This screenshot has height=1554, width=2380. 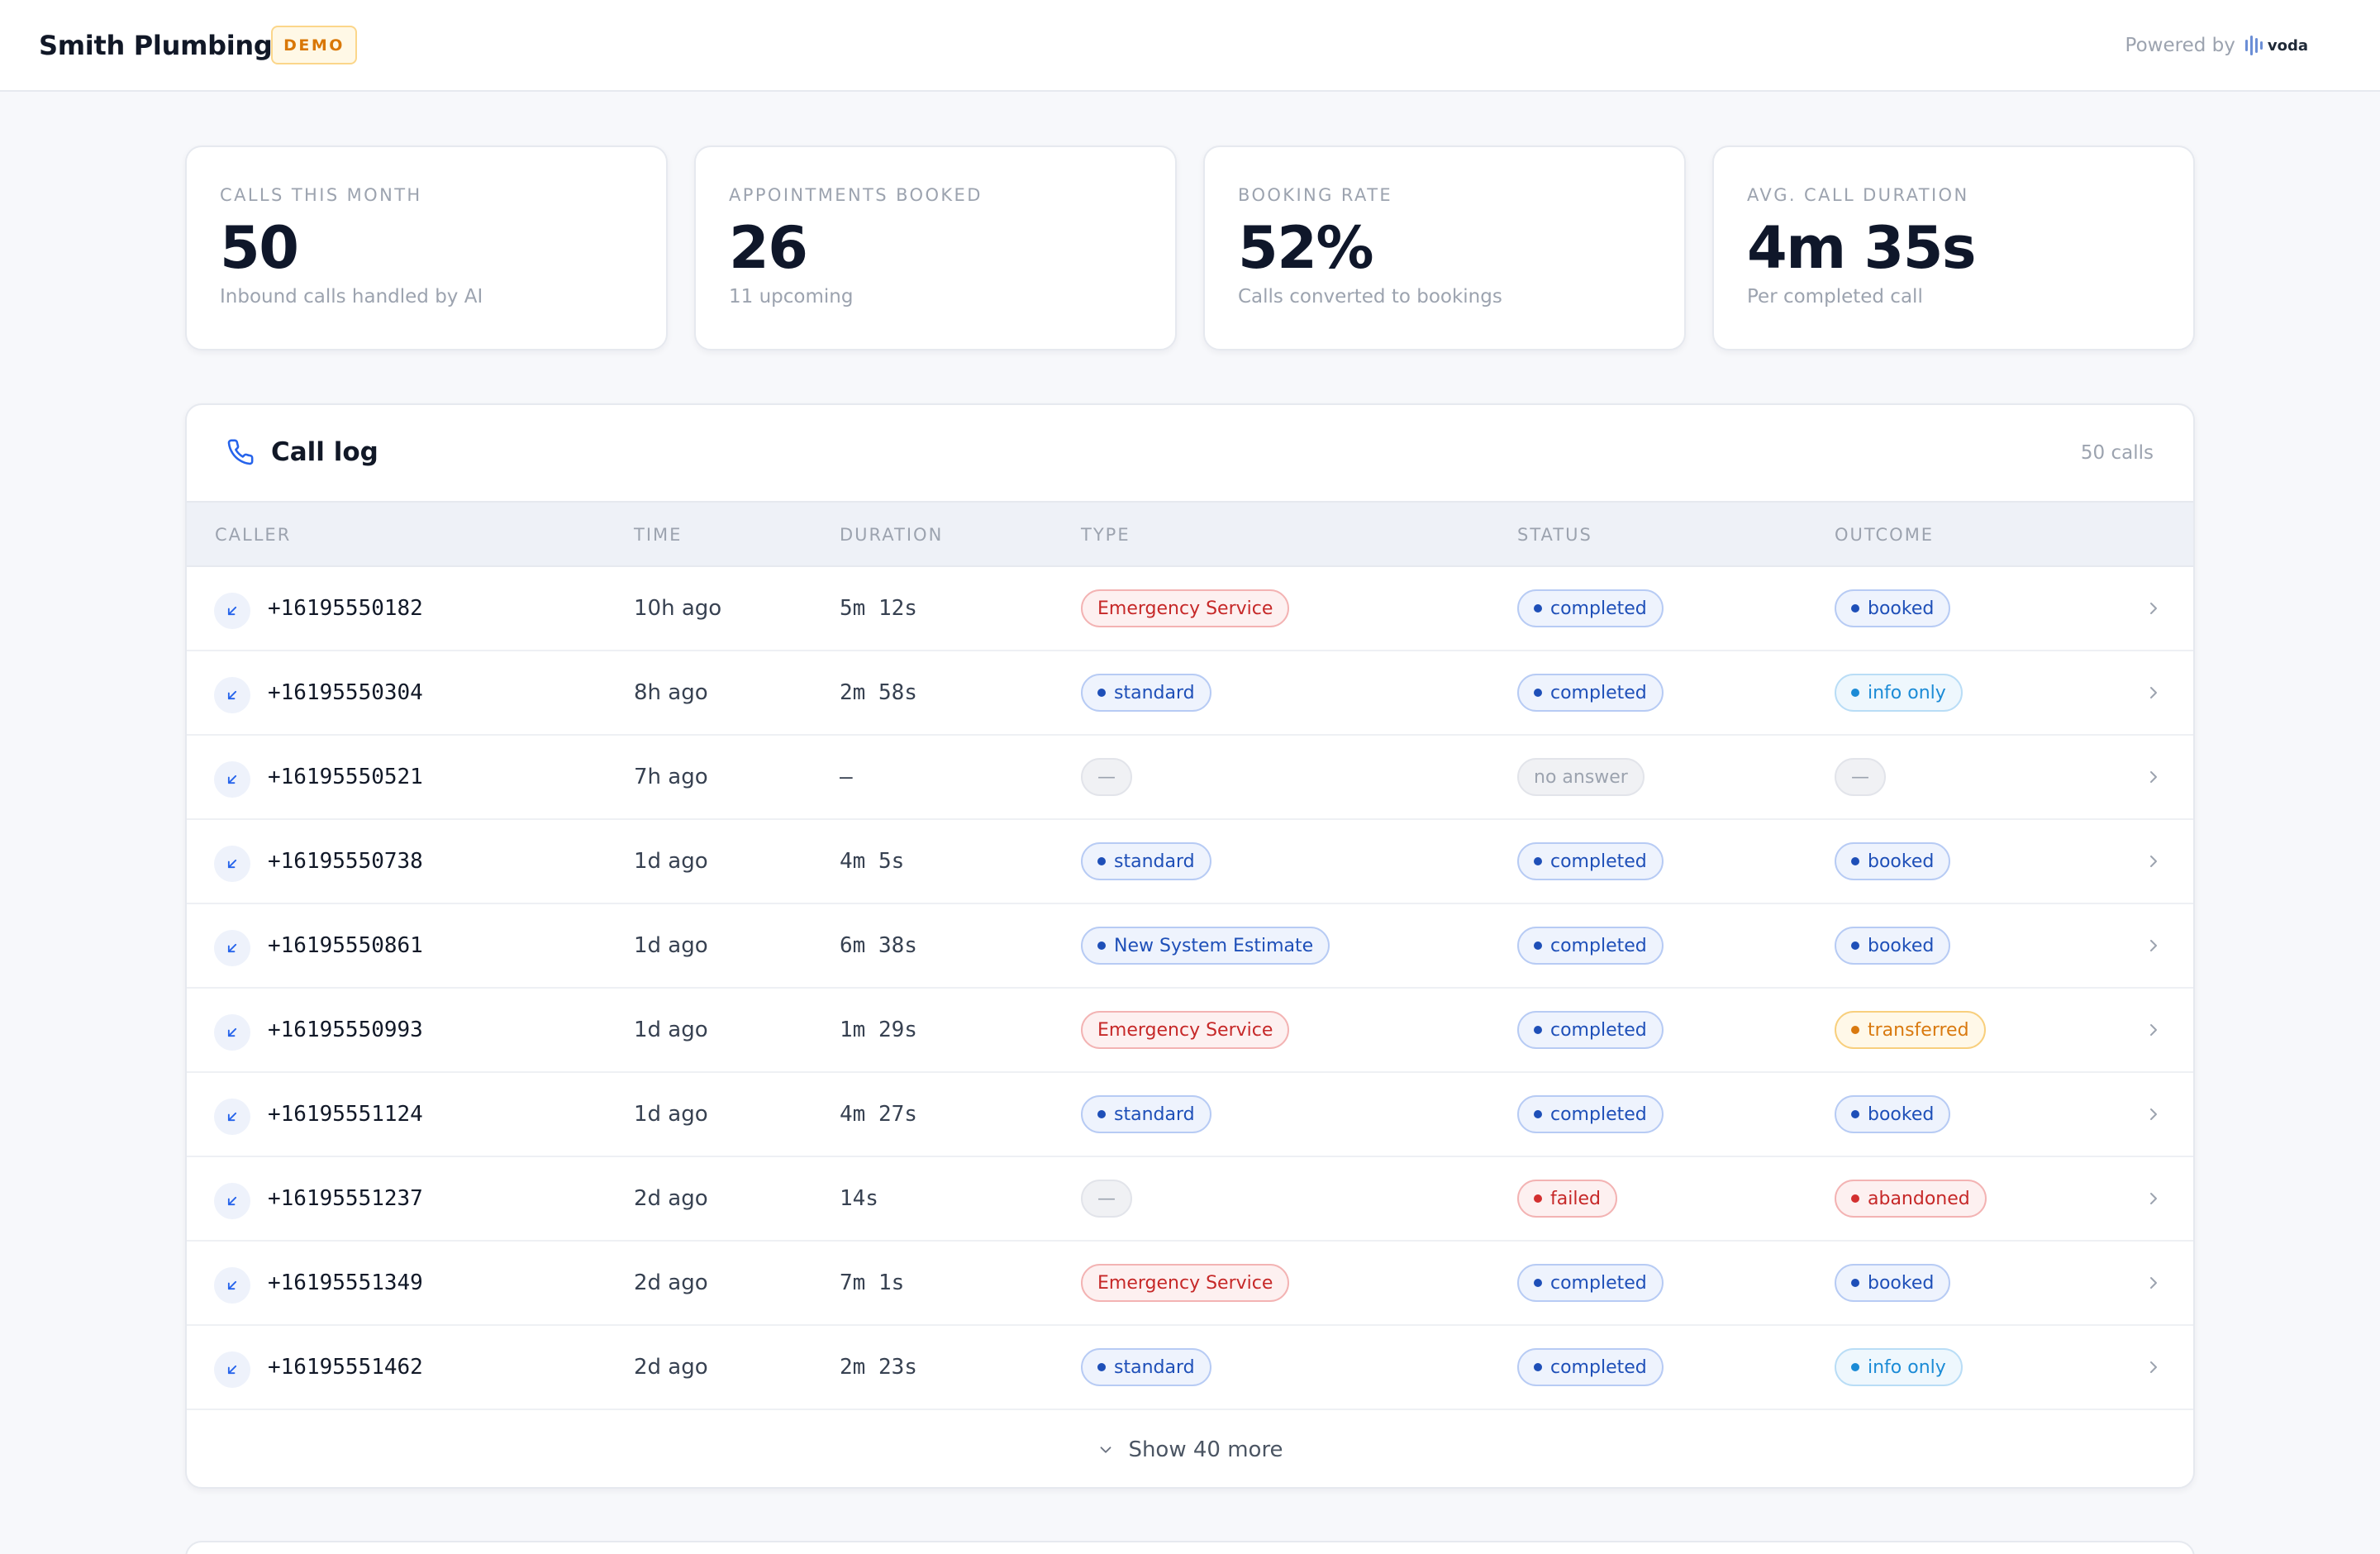 What do you see at coordinates (1575, 1198) in the screenshot?
I see `status-badge-label: failed` at bounding box center [1575, 1198].